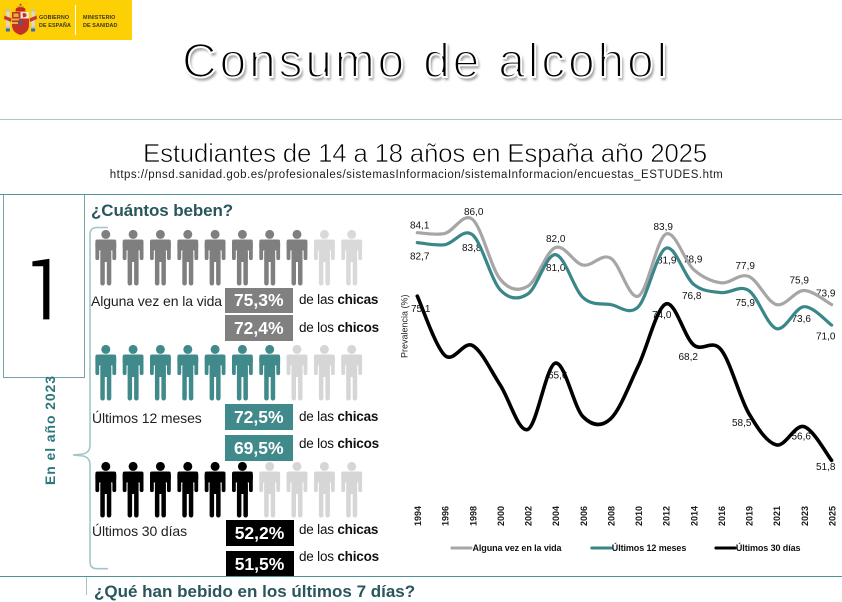 The image size is (842, 602). Describe the element at coordinates (584, 516) in the screenshot. I see `svg-text: 2006` at that location.